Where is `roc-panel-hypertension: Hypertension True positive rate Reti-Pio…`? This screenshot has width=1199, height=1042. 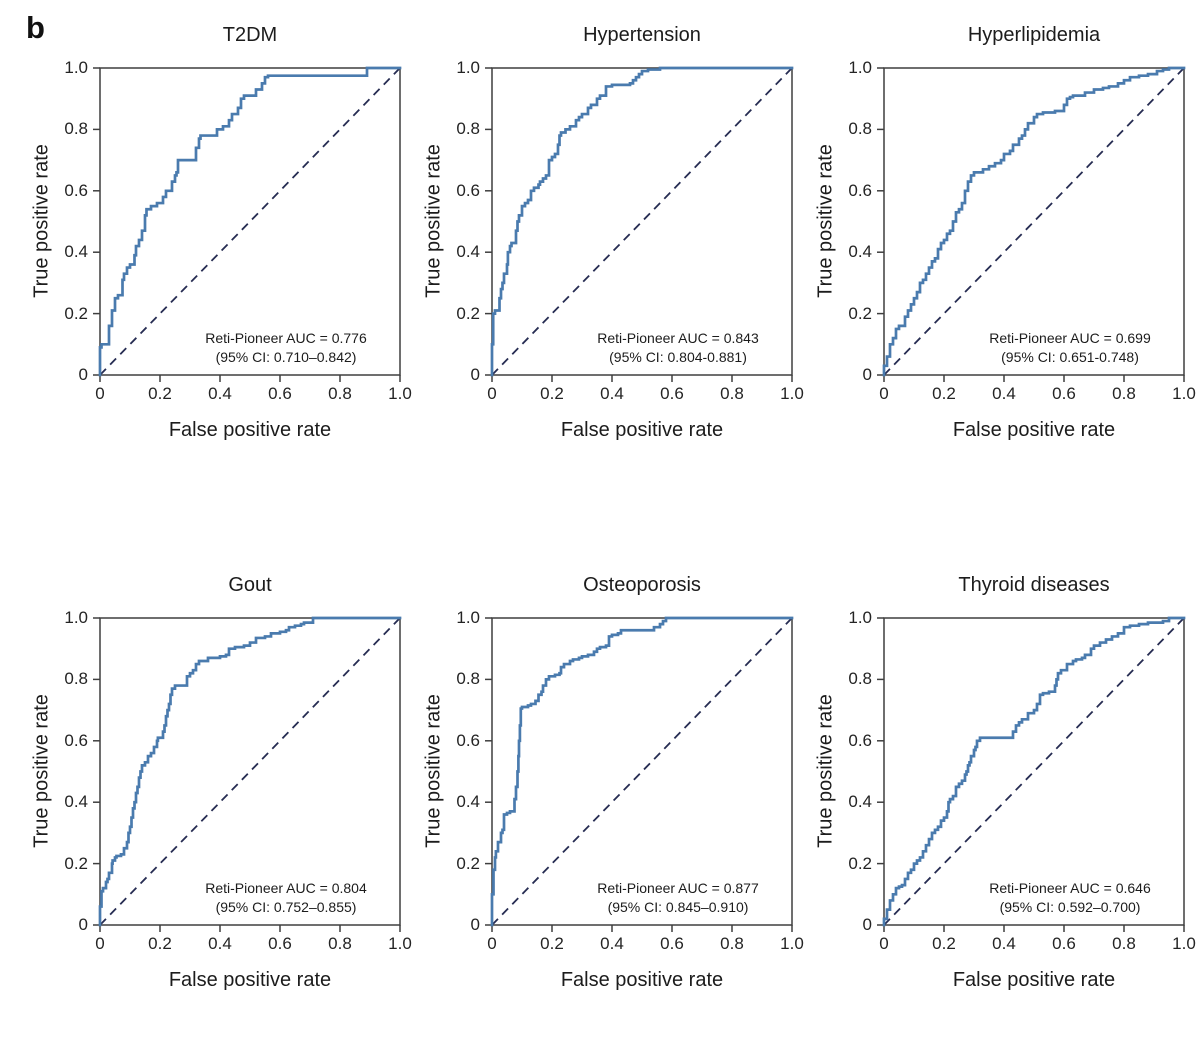
roc-panel-hypertension: Hypertension True positive rate Reti-Pio… is located at coordinates (598, 237).